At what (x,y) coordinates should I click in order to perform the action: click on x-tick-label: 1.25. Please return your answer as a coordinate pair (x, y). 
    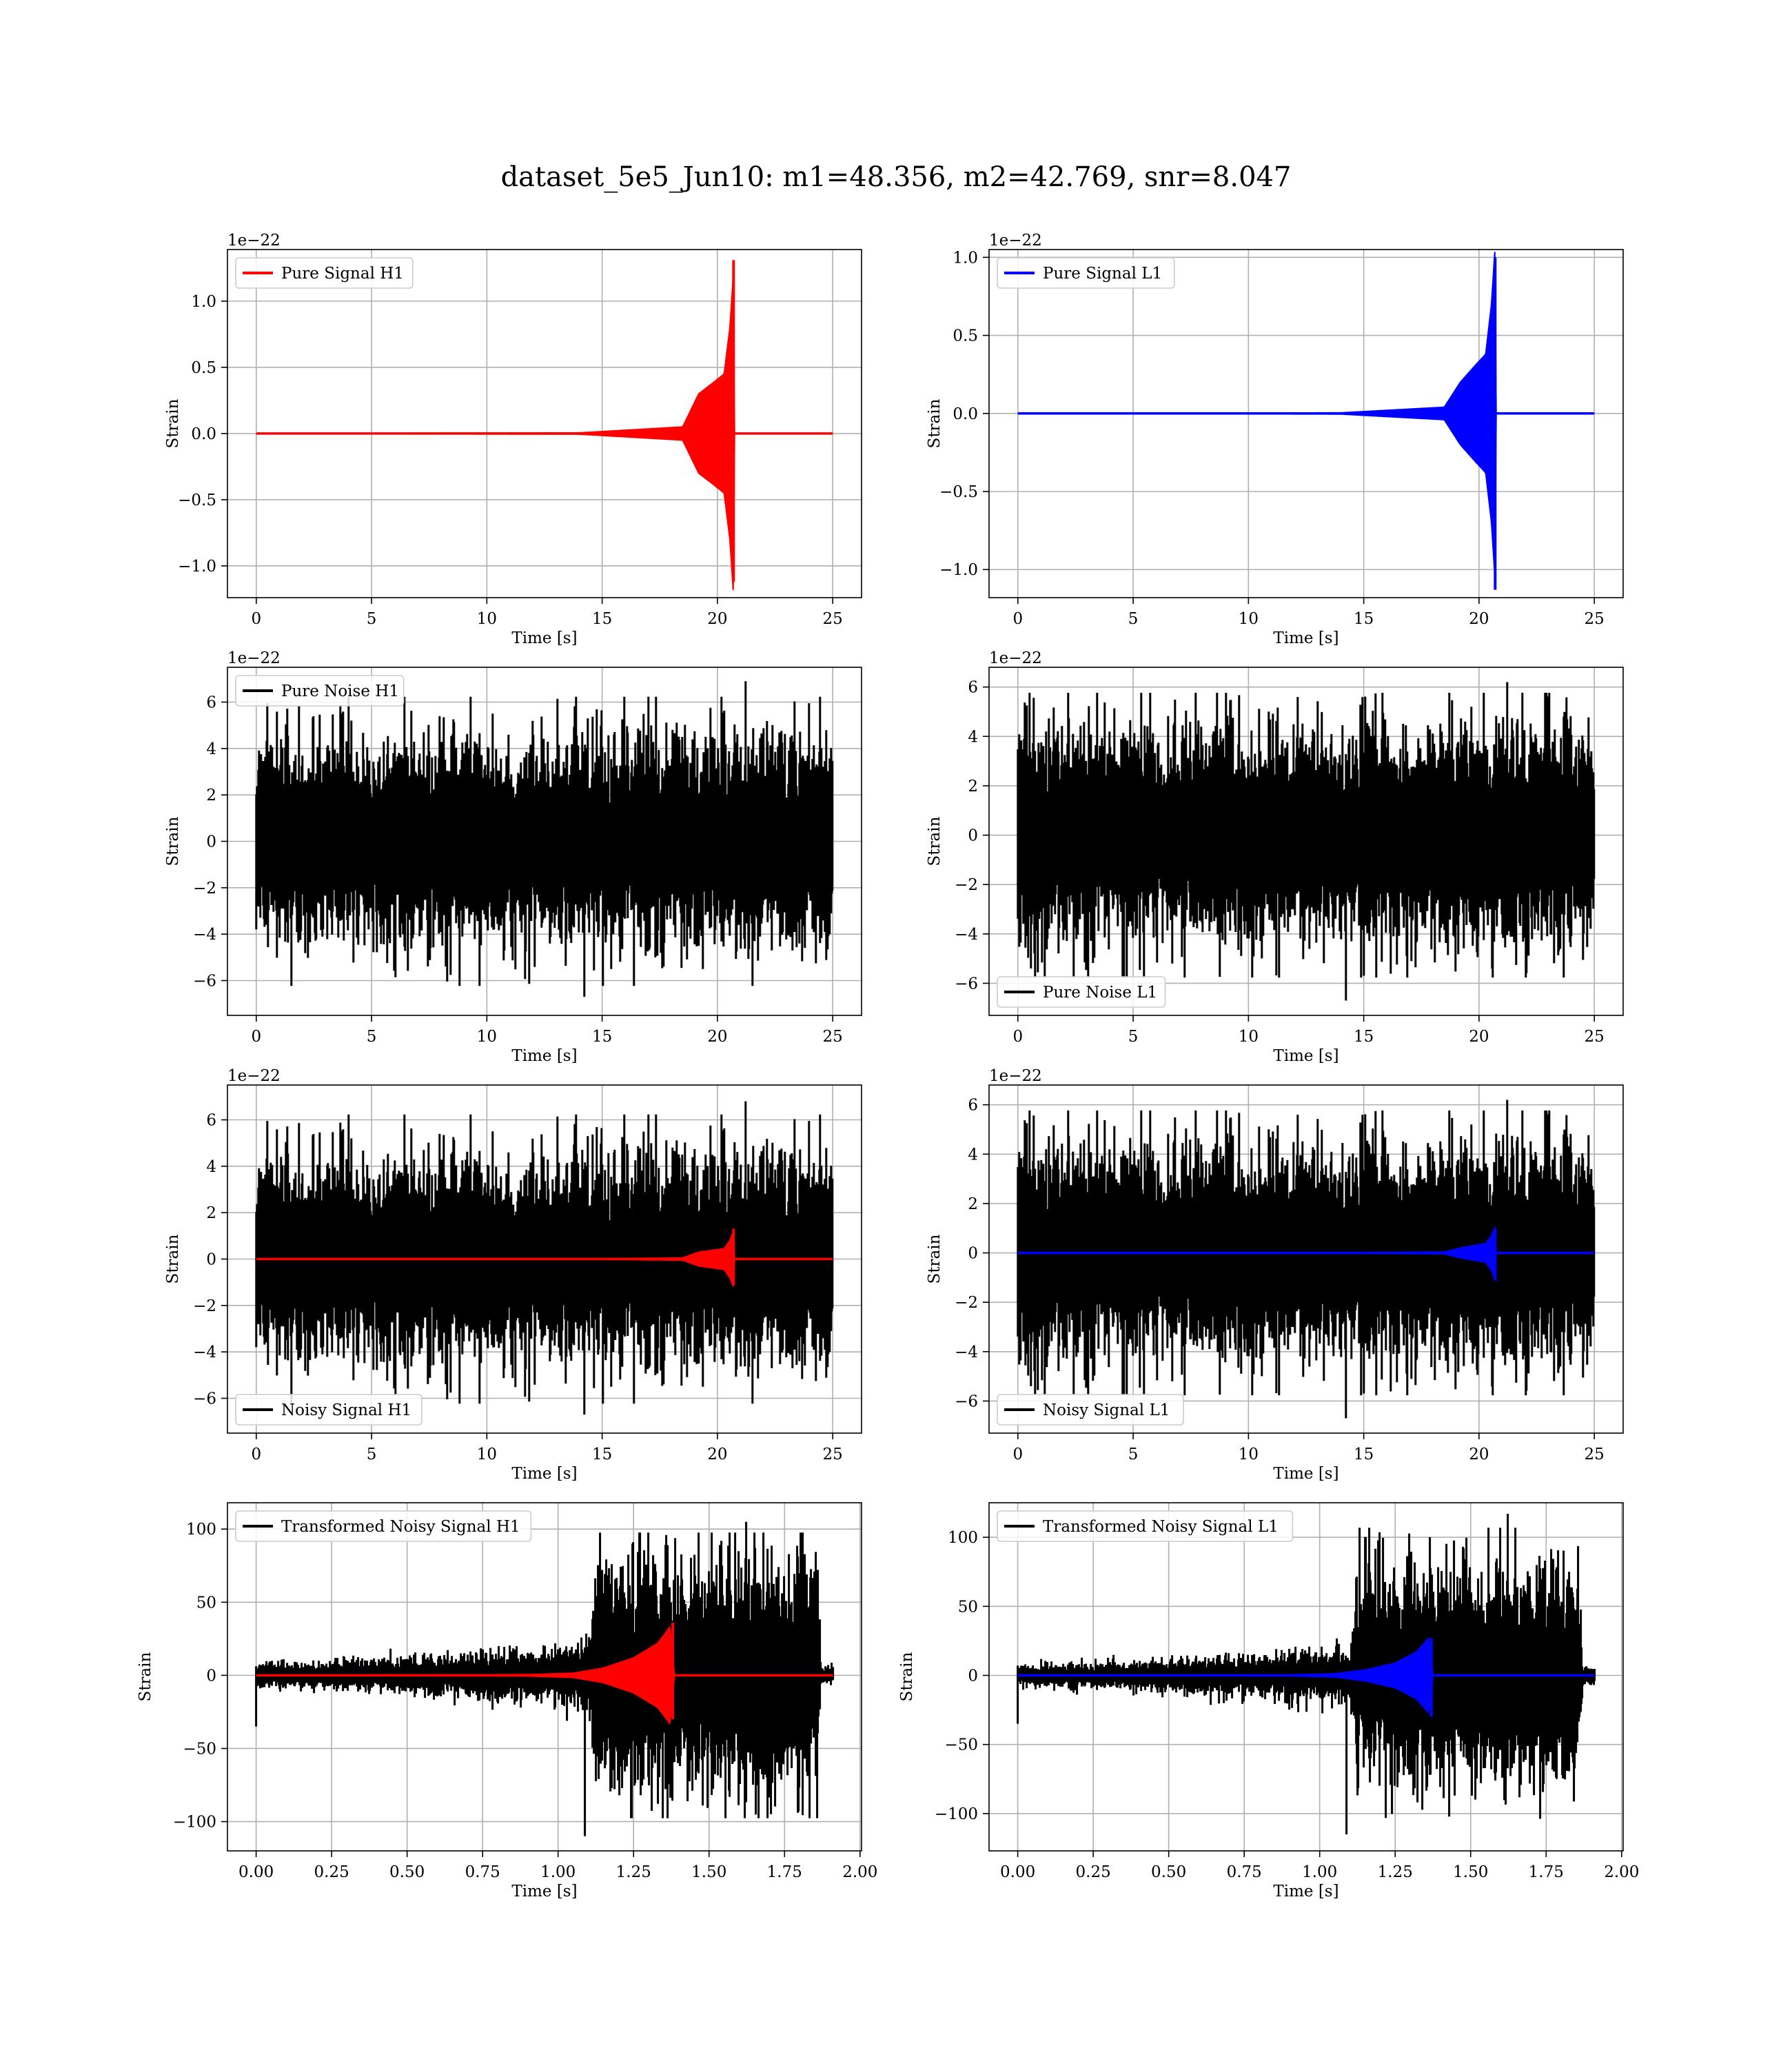
    Looking at the image, I should click on (633, 1872).